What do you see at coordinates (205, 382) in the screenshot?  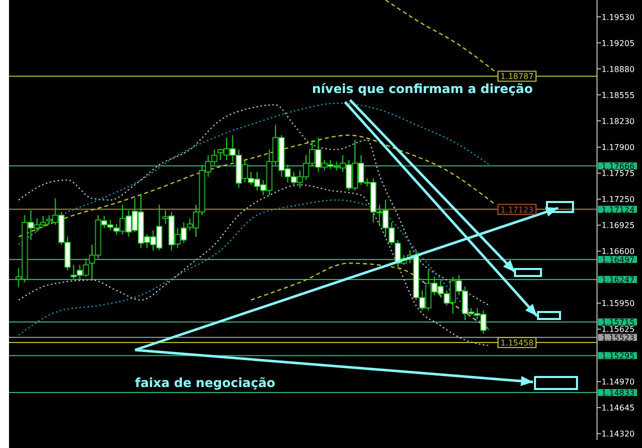 I see `annotation: faixa de negociação` at bounding box center [205, 382].